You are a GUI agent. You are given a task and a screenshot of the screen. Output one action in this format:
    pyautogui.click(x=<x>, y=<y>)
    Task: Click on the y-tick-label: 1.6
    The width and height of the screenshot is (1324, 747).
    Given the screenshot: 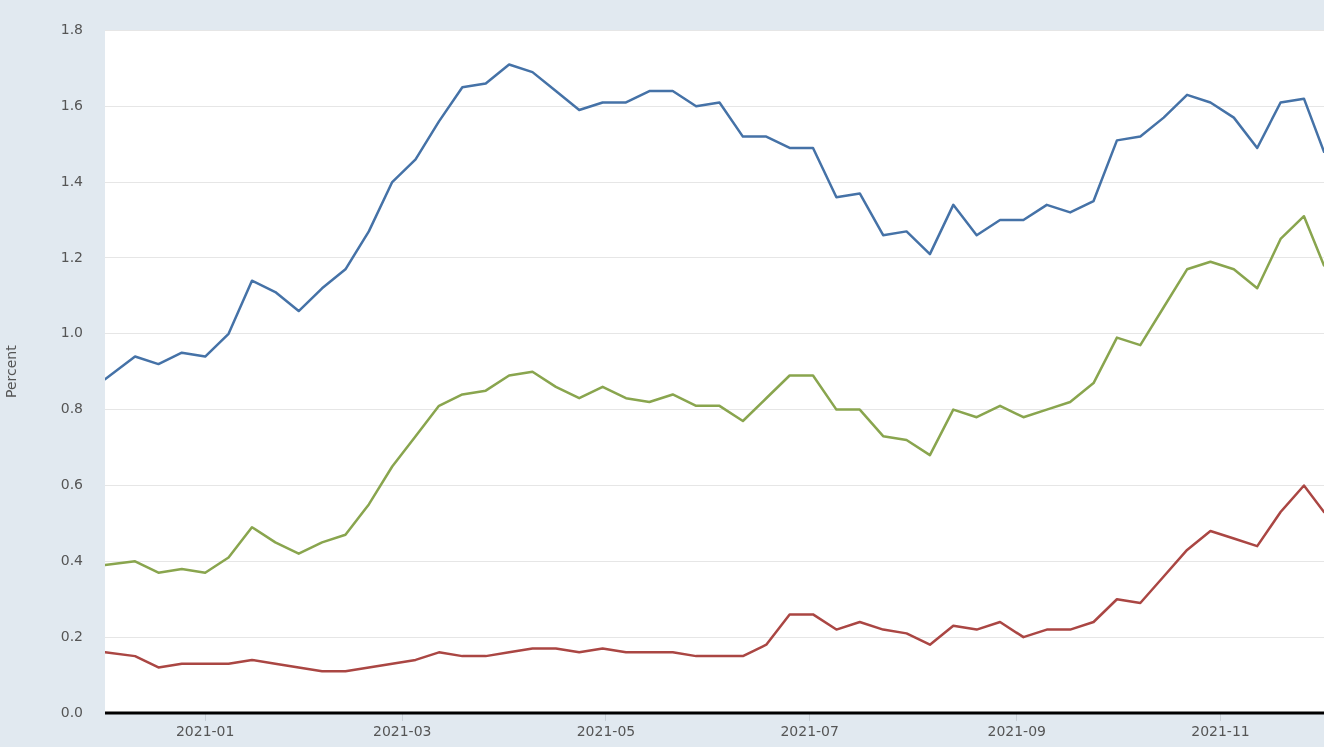 What is the action you would take?
    pyautogui.click(x=72, y=104)
    